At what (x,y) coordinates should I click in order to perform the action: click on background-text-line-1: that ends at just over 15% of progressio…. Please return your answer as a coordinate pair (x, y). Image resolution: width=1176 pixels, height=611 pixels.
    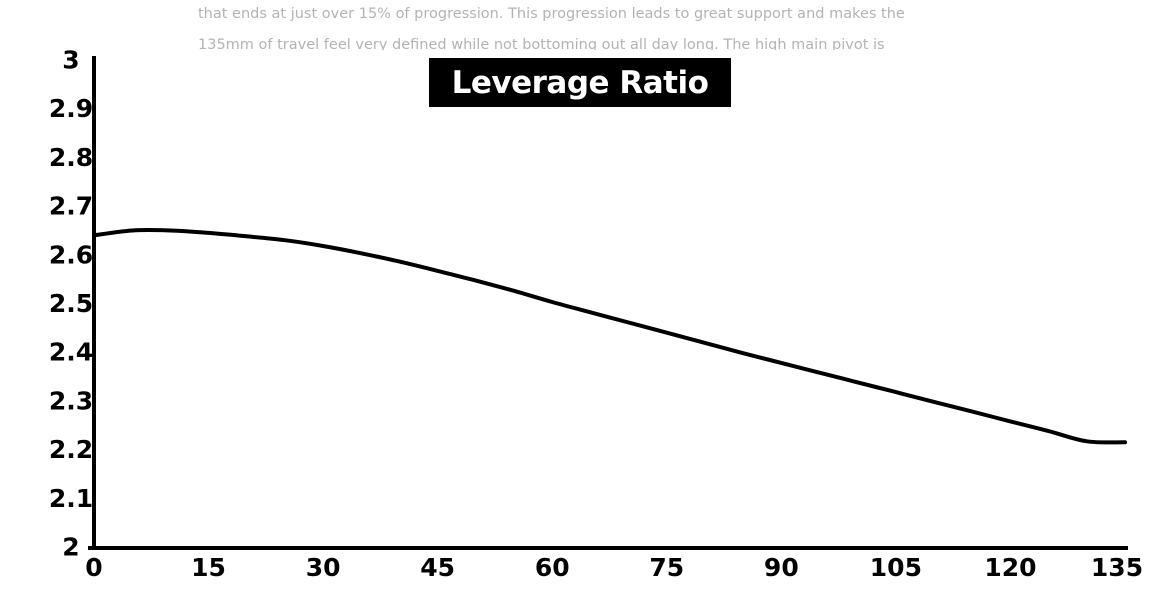
    Looking at the image, I should click on (551, 14).